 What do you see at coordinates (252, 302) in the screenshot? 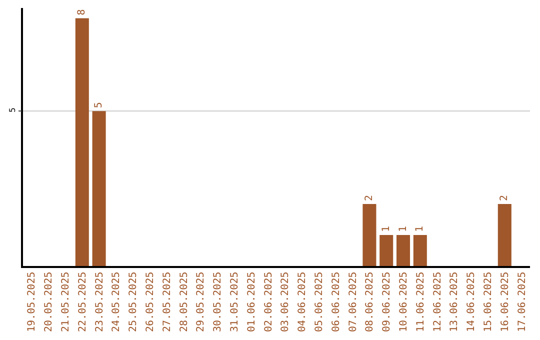
I see `x-tick-label: 01.06.2025` at bounding box center [252, 302].